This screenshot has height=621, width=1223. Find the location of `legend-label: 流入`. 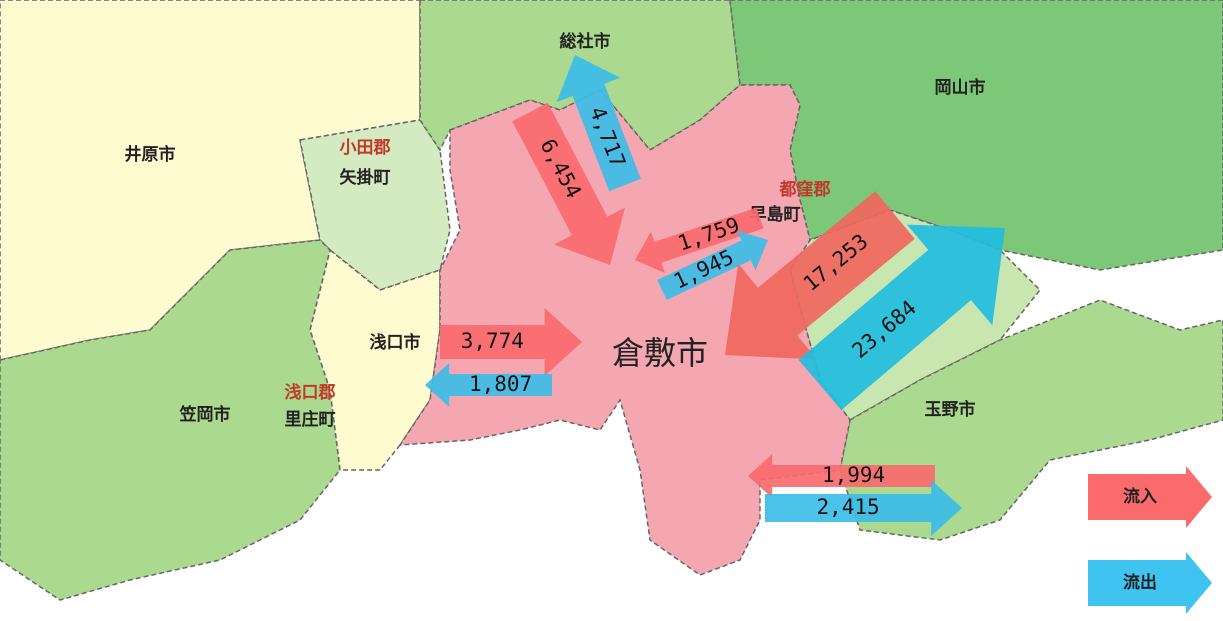

legend-label: 流入 is located at coordinates (1140, 496).